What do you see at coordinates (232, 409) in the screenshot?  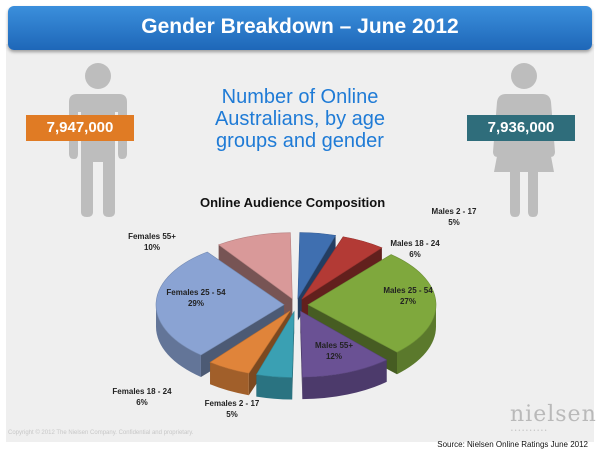 I see `slice-label-4: Females 2 - 17 5%` at bounding box center [232, 409].